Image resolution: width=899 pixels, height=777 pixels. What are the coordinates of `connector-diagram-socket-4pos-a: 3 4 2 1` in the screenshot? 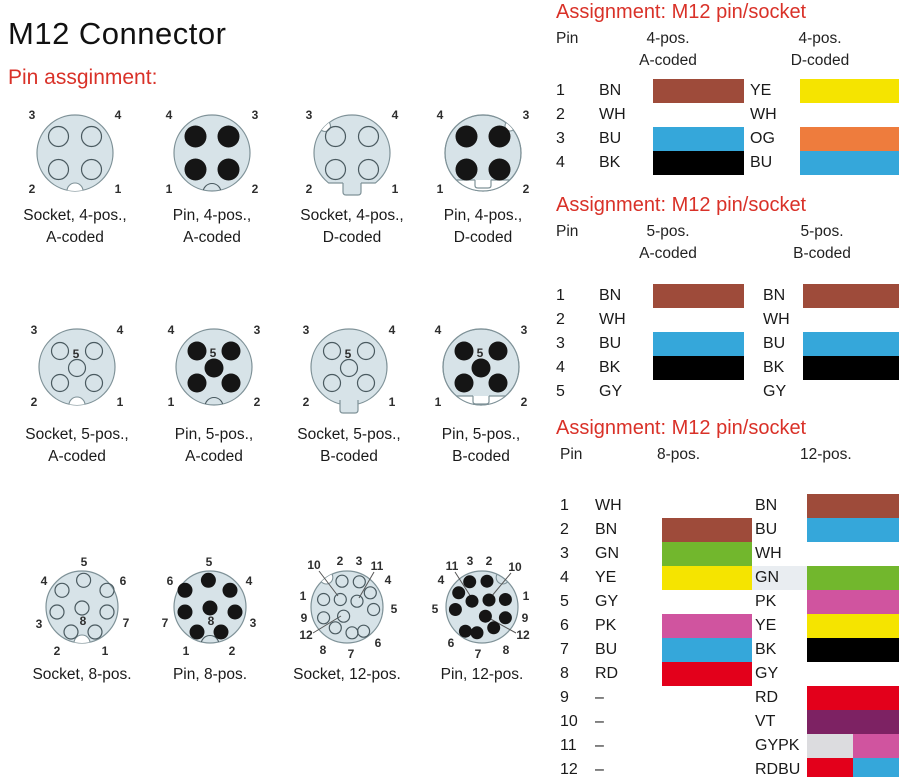 It's located at (75, 152).